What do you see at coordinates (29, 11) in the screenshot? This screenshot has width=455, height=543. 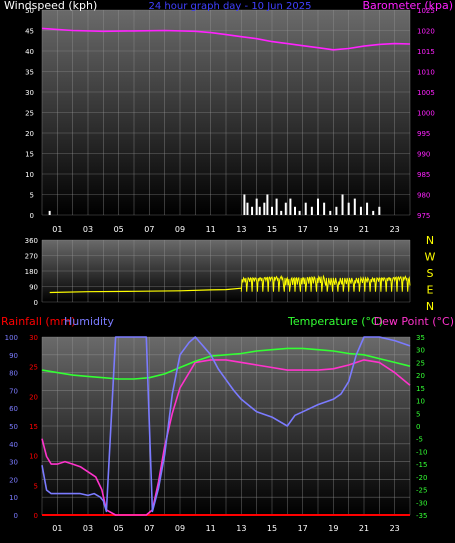 I see `windspeed-tick-label: 50` at bounding box center [29, 11].